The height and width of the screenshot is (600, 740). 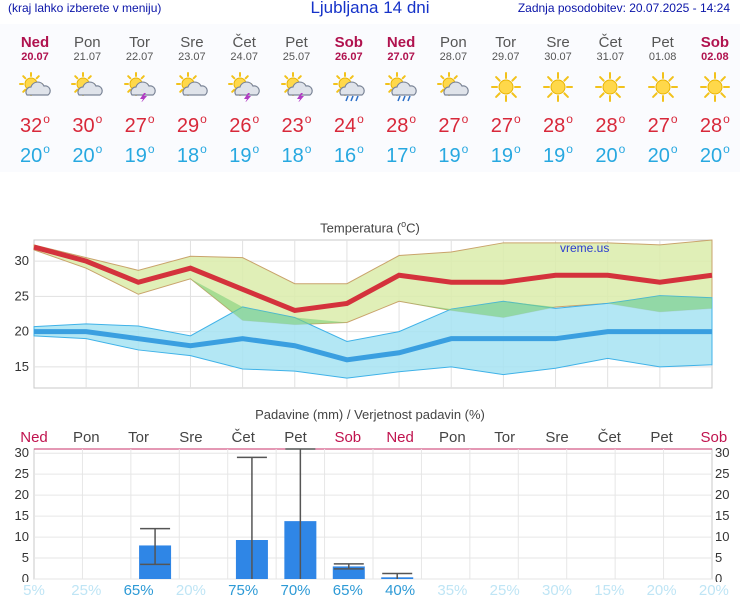 What do you see at coordinates (722, 452) in the screenshot?
I see `y-tick-label-right: 30` at bounding box center [722, 452].